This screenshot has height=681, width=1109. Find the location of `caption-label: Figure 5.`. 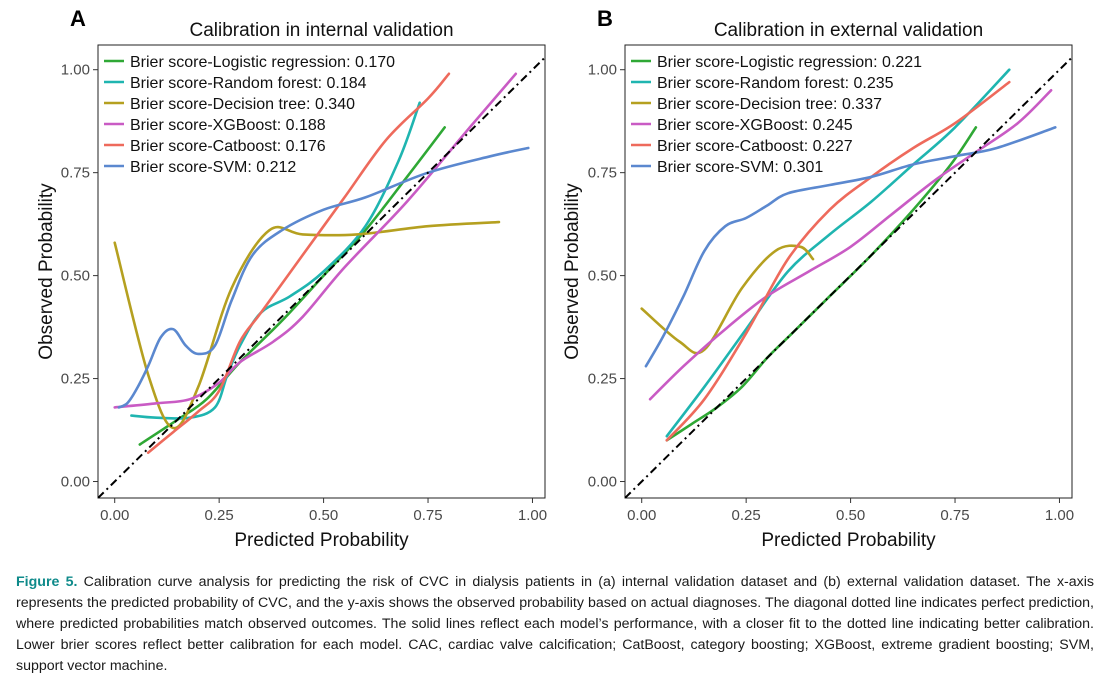

caption-label: Figure 5. is located at coordinates (47, 582).